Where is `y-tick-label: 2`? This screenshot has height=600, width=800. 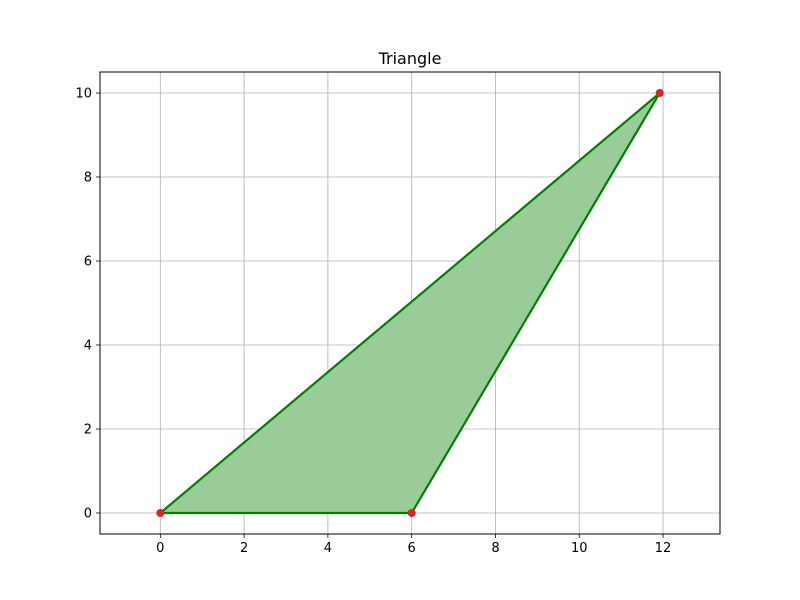 y-tick-label: 2 is located at coordinates (88, 430).